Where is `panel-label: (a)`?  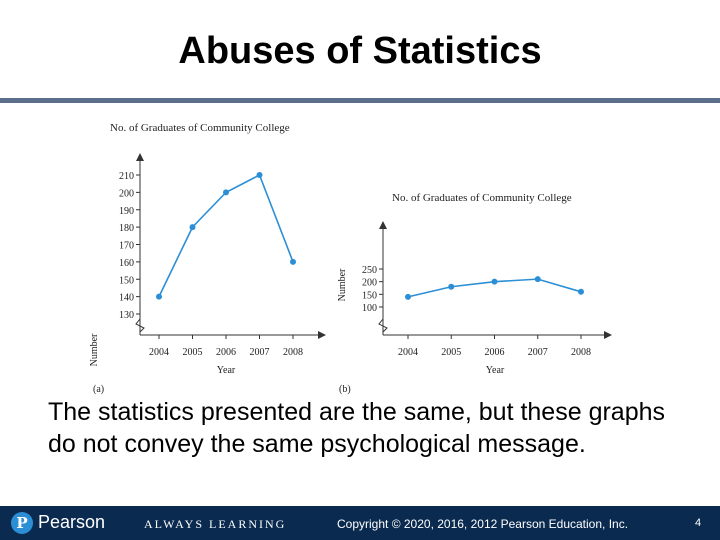 panel-label: (a) is located at coordinates (98, 389).